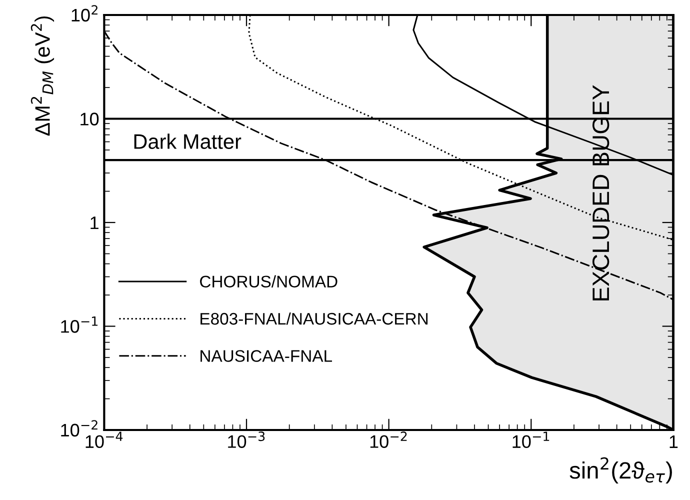 The image size is (690, 500). What do you see at coordinates (531, 440) in the screenshot?
I see `x-tick-label: 10$^{−1}$` at bounding box center [531, 440].